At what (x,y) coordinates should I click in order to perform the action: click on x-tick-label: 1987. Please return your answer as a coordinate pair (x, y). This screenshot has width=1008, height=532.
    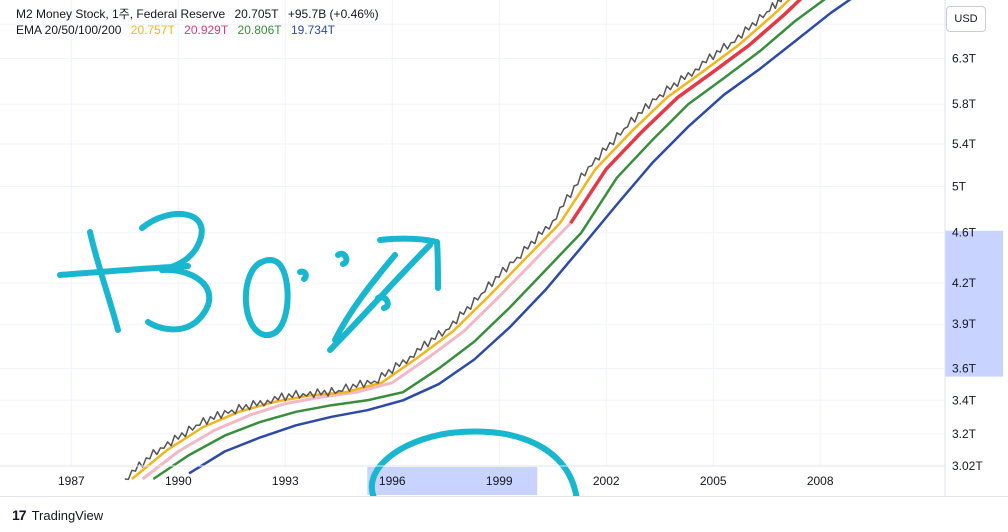
    Looking at the image, I should click on (71, 481).